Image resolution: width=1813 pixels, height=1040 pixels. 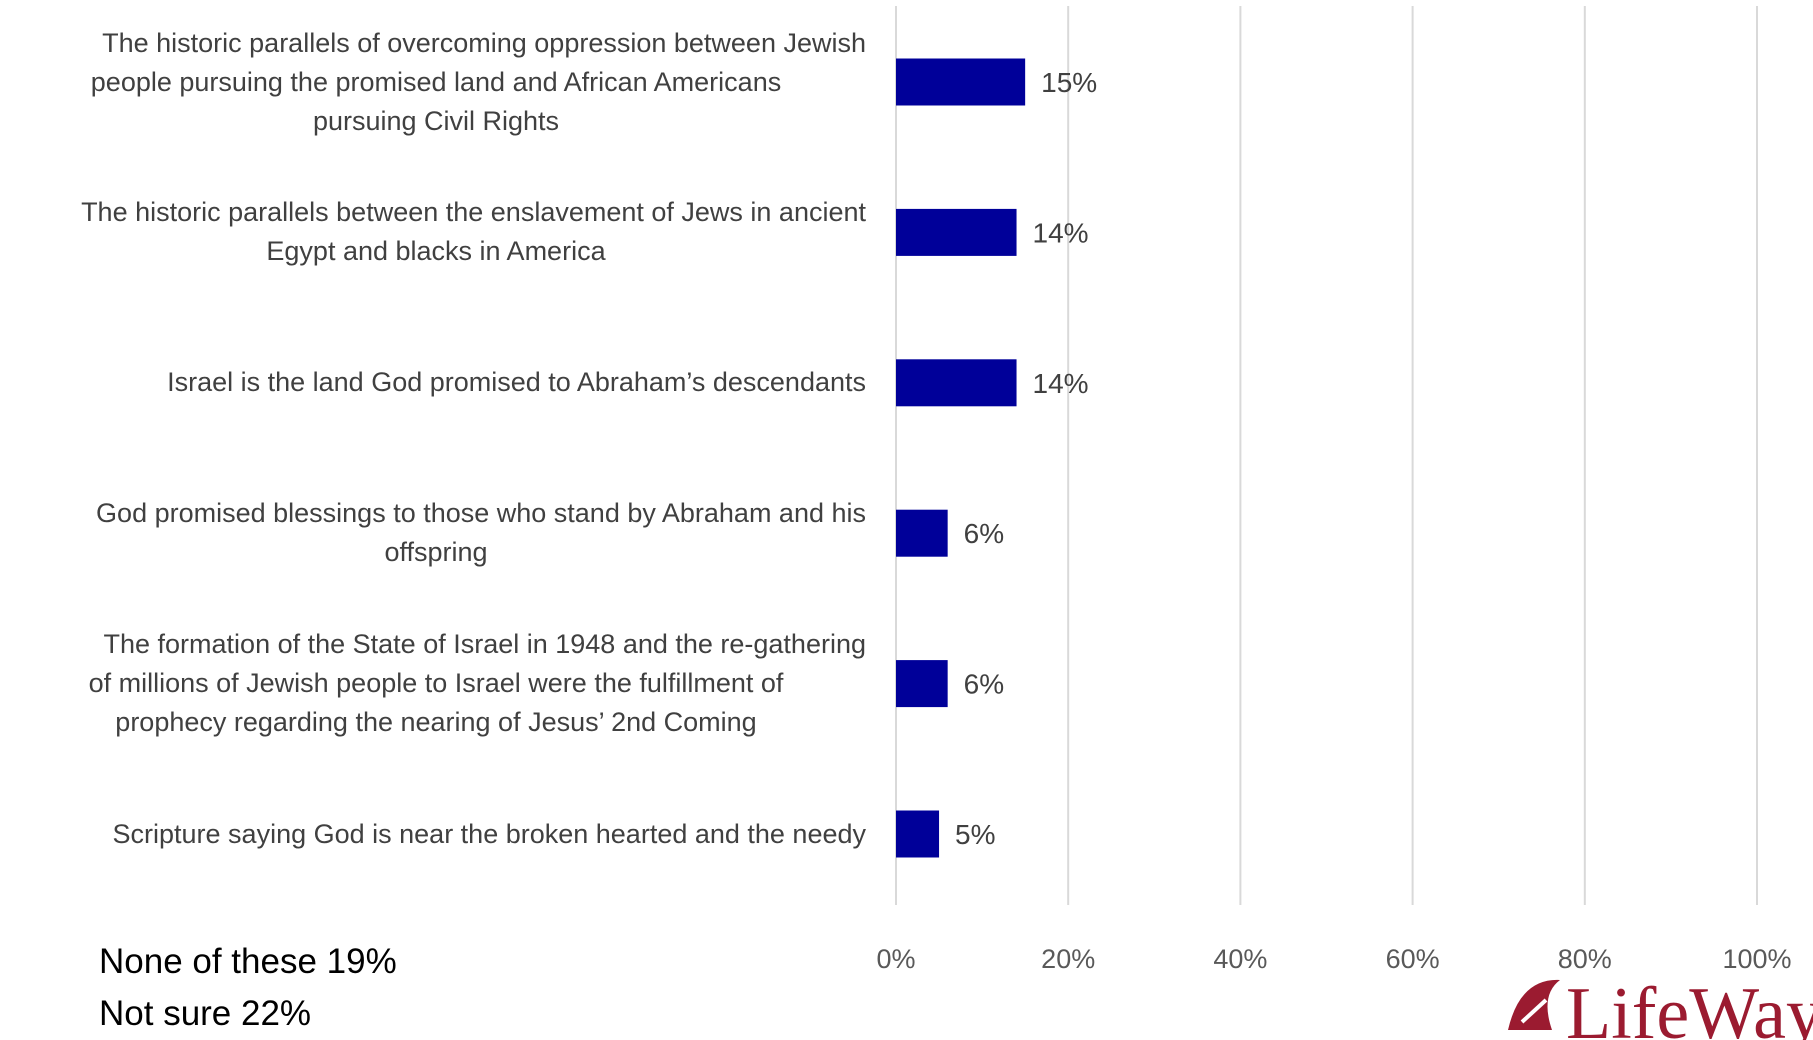 I want to click on footnote-not-sure: Not sure 22%, so click(x=205, y=1013).